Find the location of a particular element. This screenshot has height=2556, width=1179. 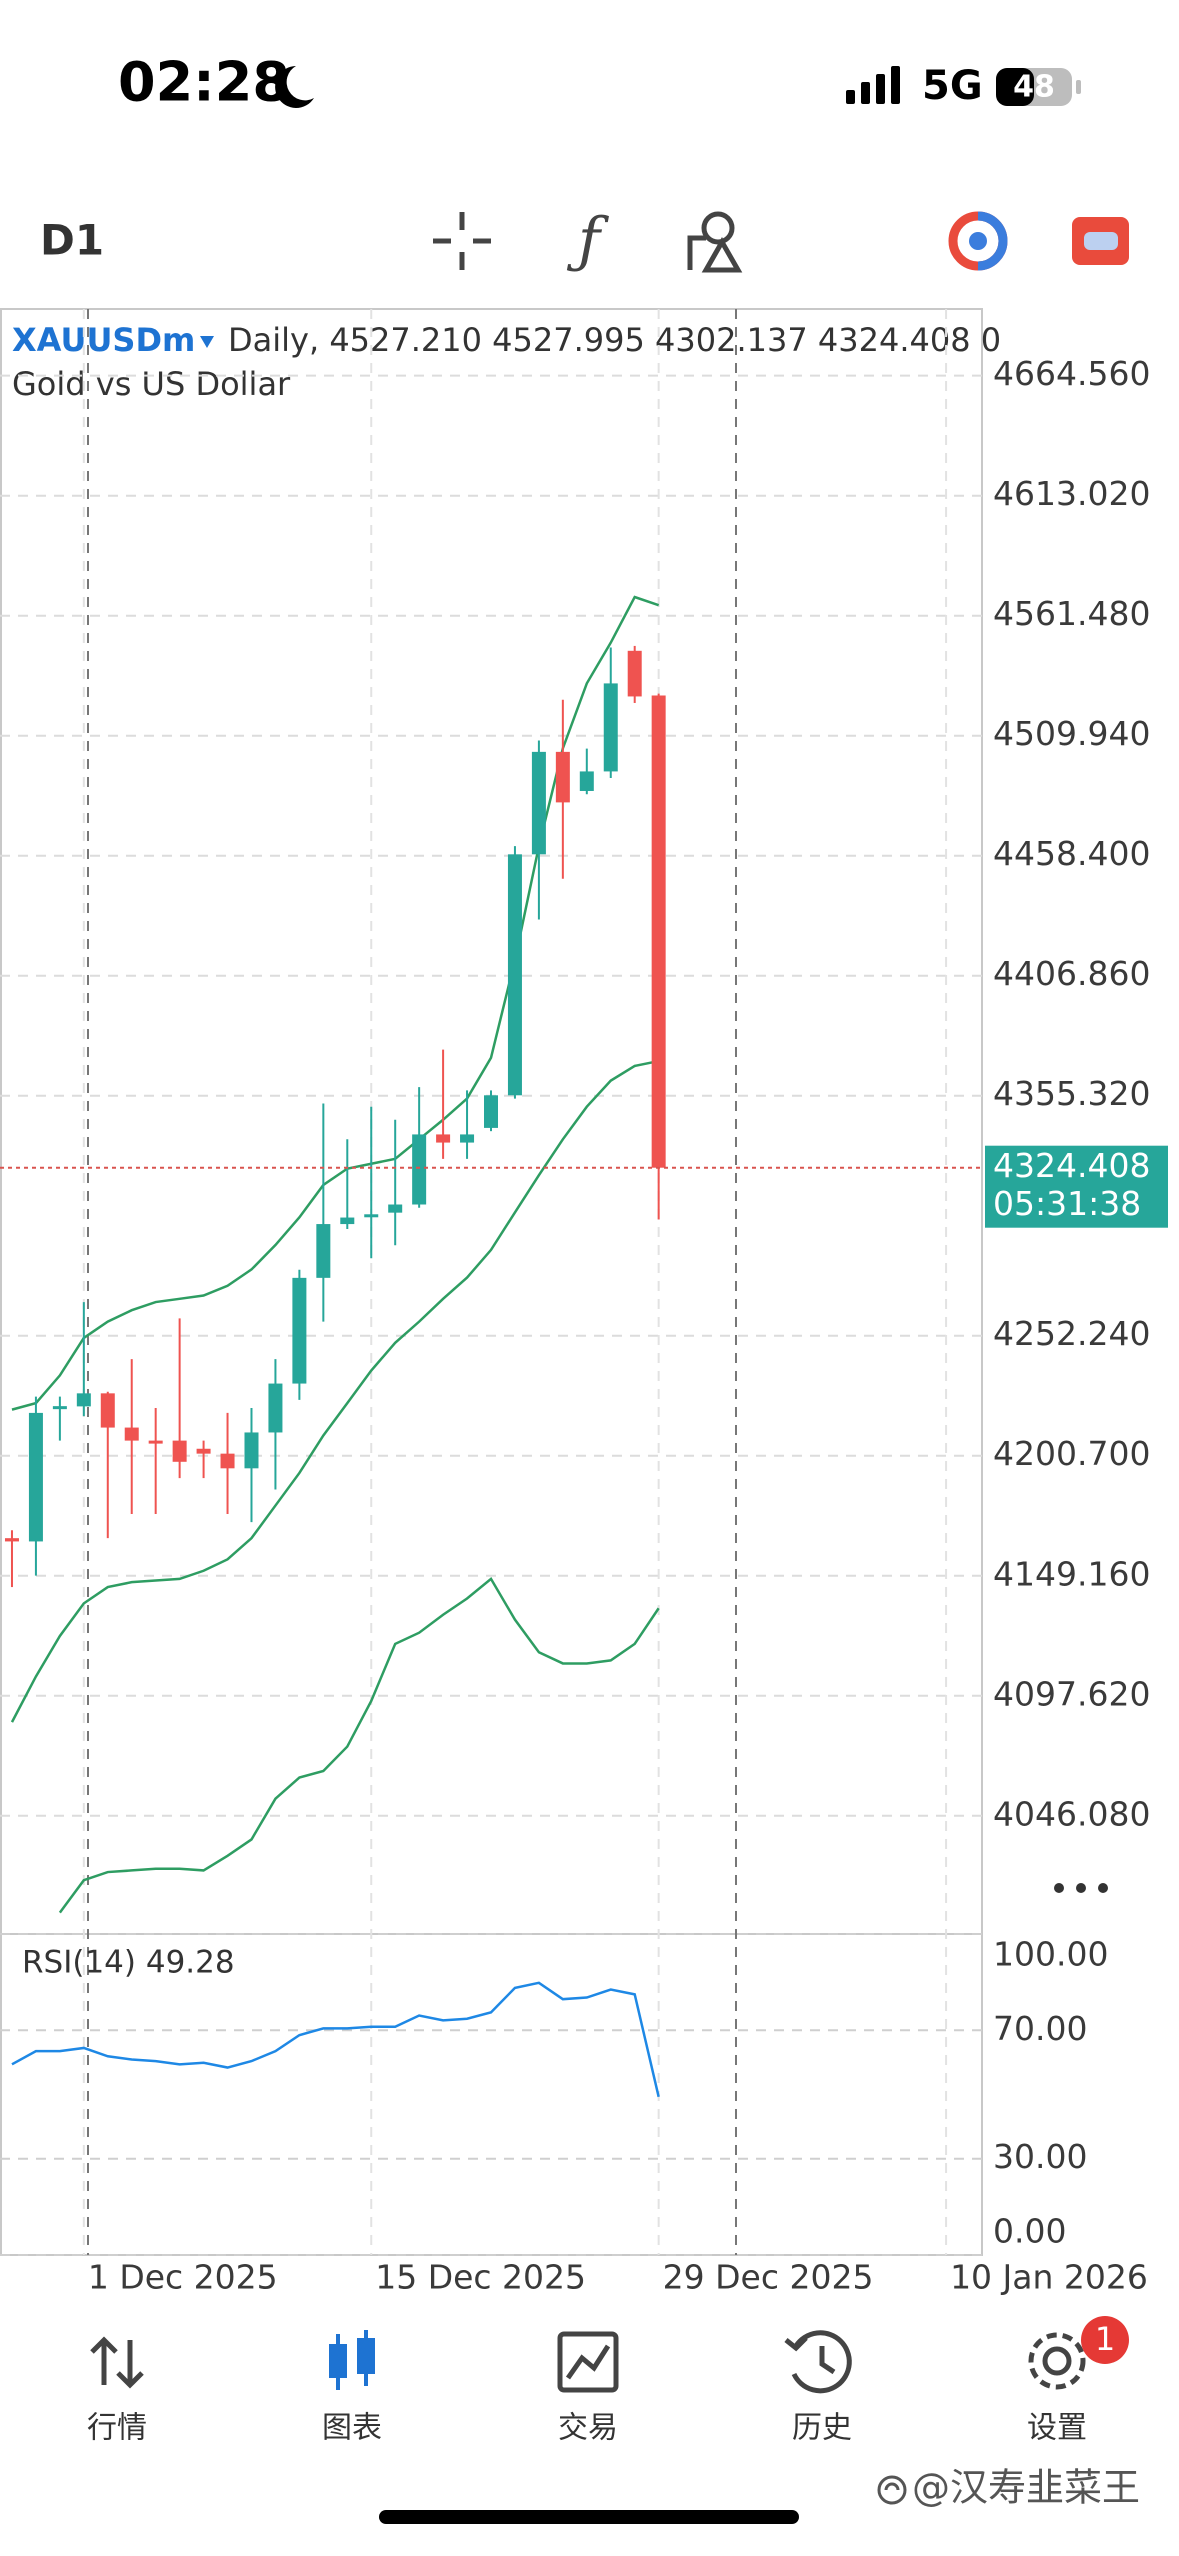

signal-icon is located at coordinates (873, 85).